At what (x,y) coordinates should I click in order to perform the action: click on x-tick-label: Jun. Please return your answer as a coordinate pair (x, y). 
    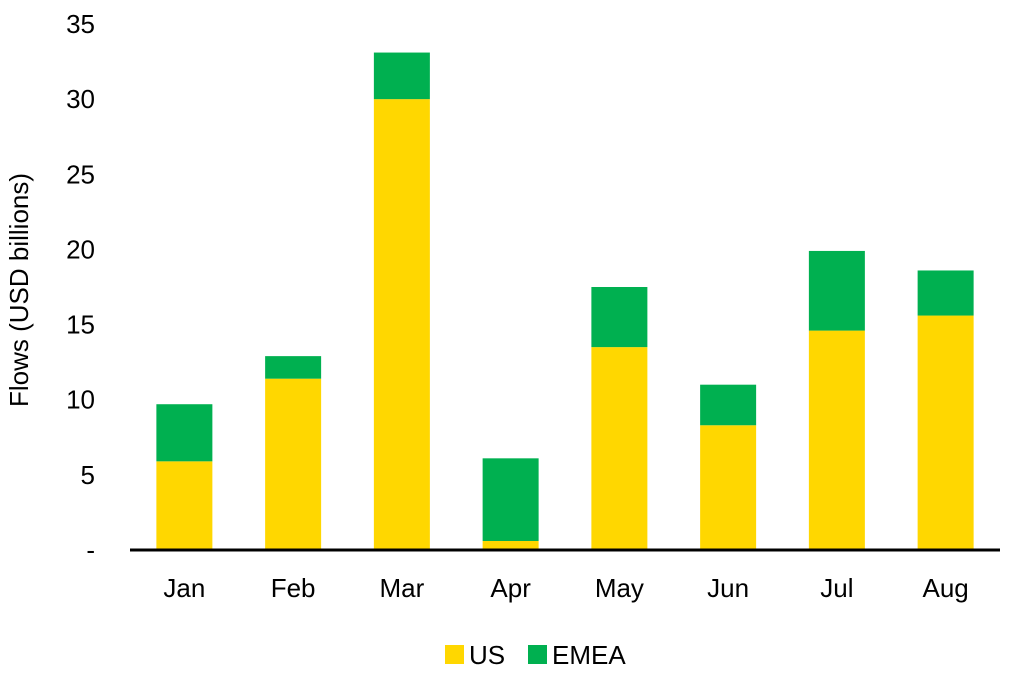
    Looking at the image, I should click on (728, 588).